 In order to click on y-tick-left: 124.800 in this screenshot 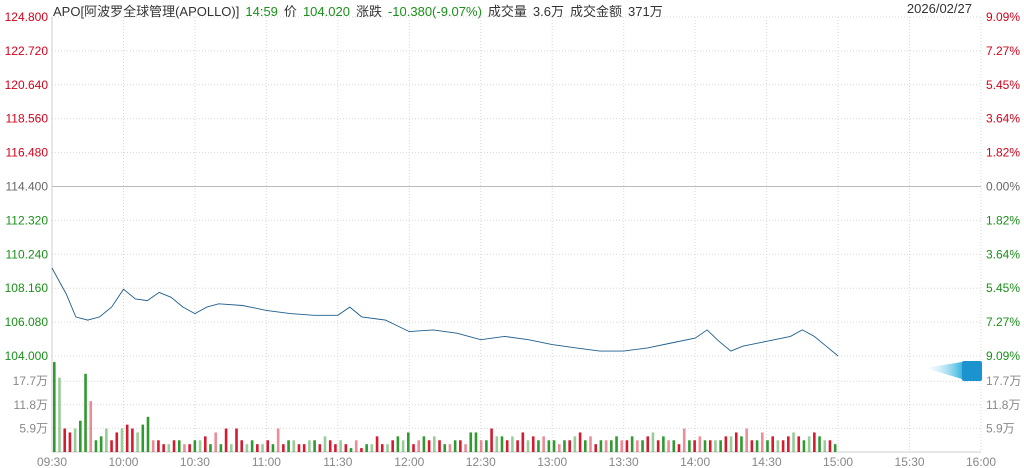, I will do `click(27, 17)`.